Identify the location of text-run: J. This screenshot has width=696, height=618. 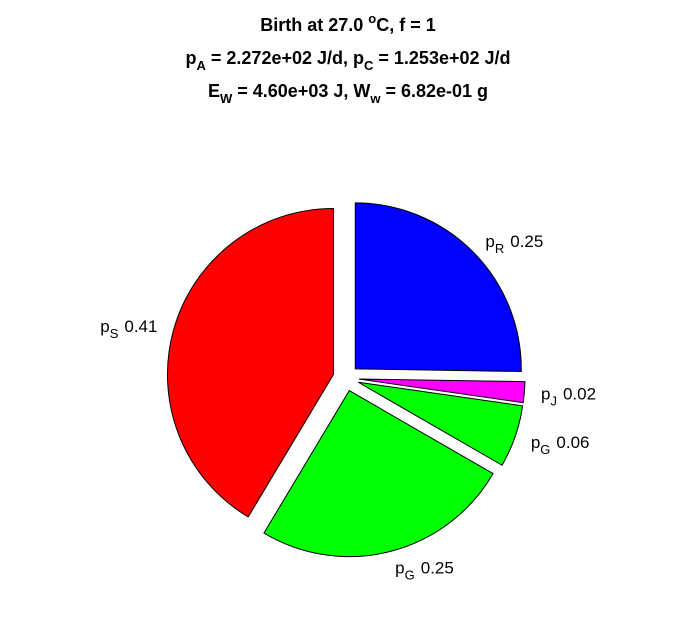
(553, 401).